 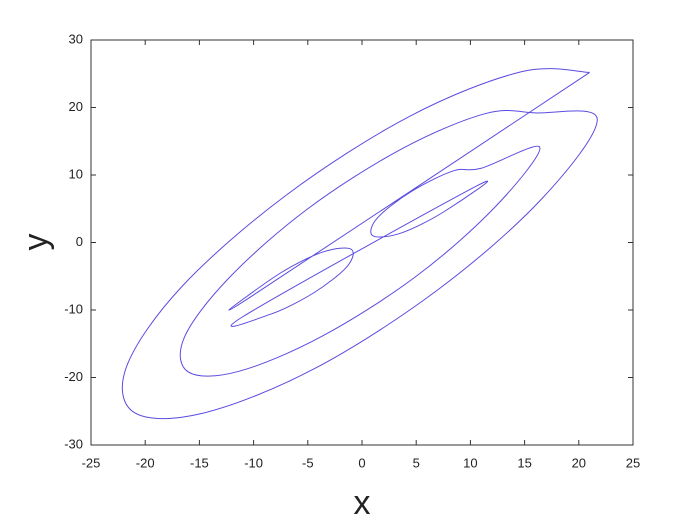 What do you see at coordinates (73, 376) in the screenshot?
I see `y-tick-label: -20` at bounding box center [73, 376].